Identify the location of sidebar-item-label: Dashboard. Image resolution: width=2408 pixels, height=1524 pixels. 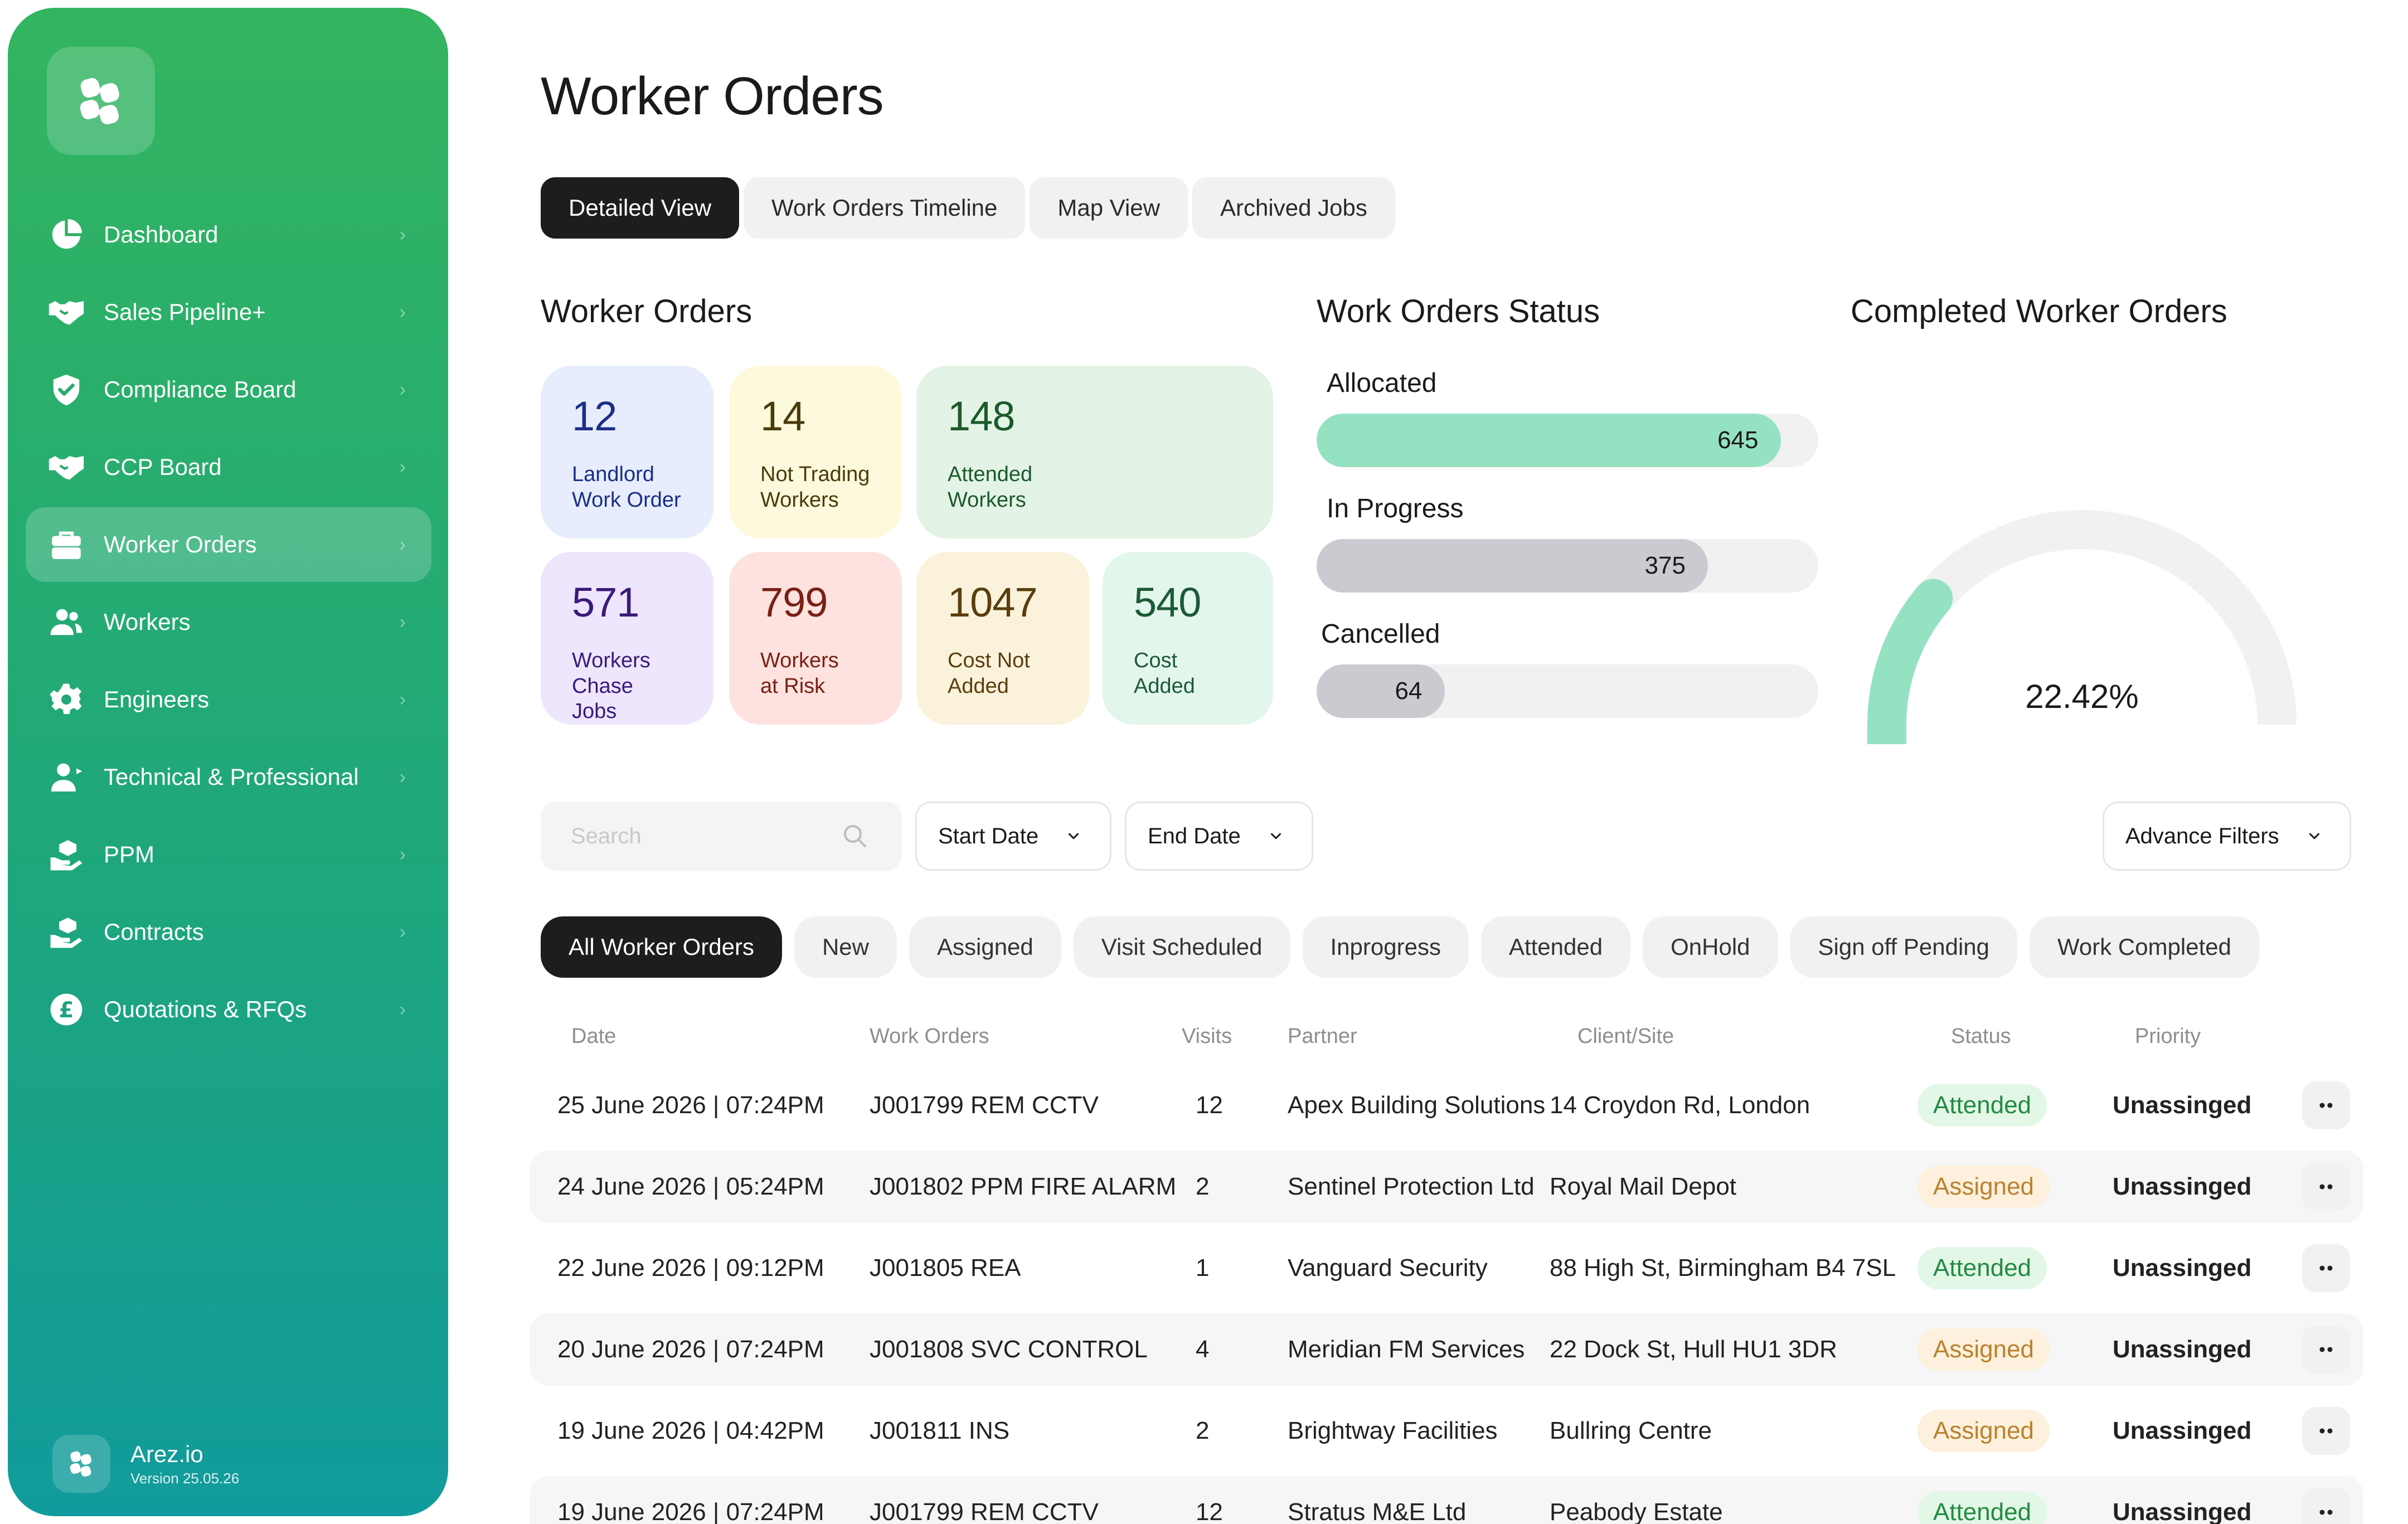
(162, 234).